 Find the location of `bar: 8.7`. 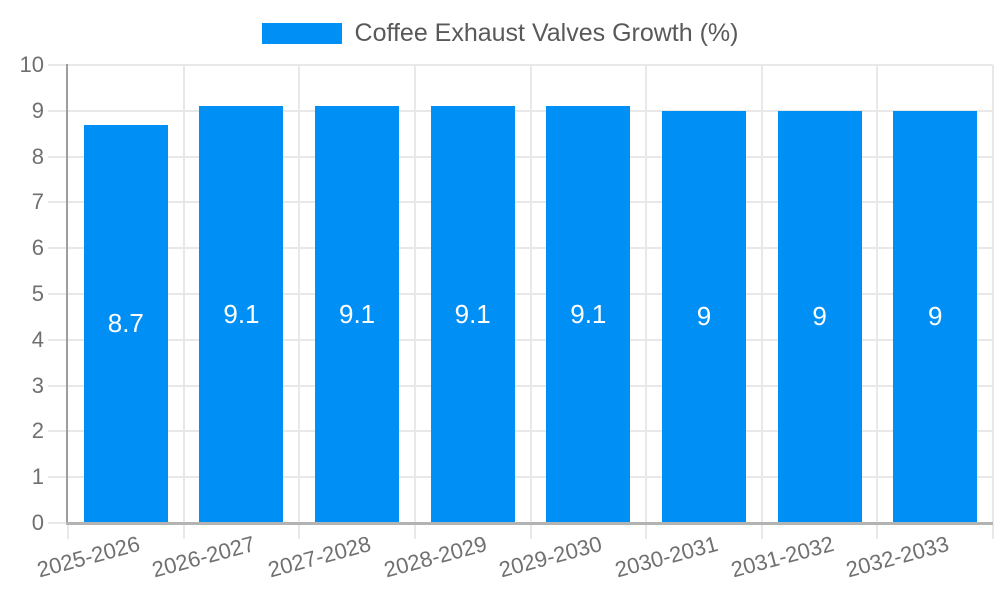

bar: 8.7 is located at coordinates (125, 323).